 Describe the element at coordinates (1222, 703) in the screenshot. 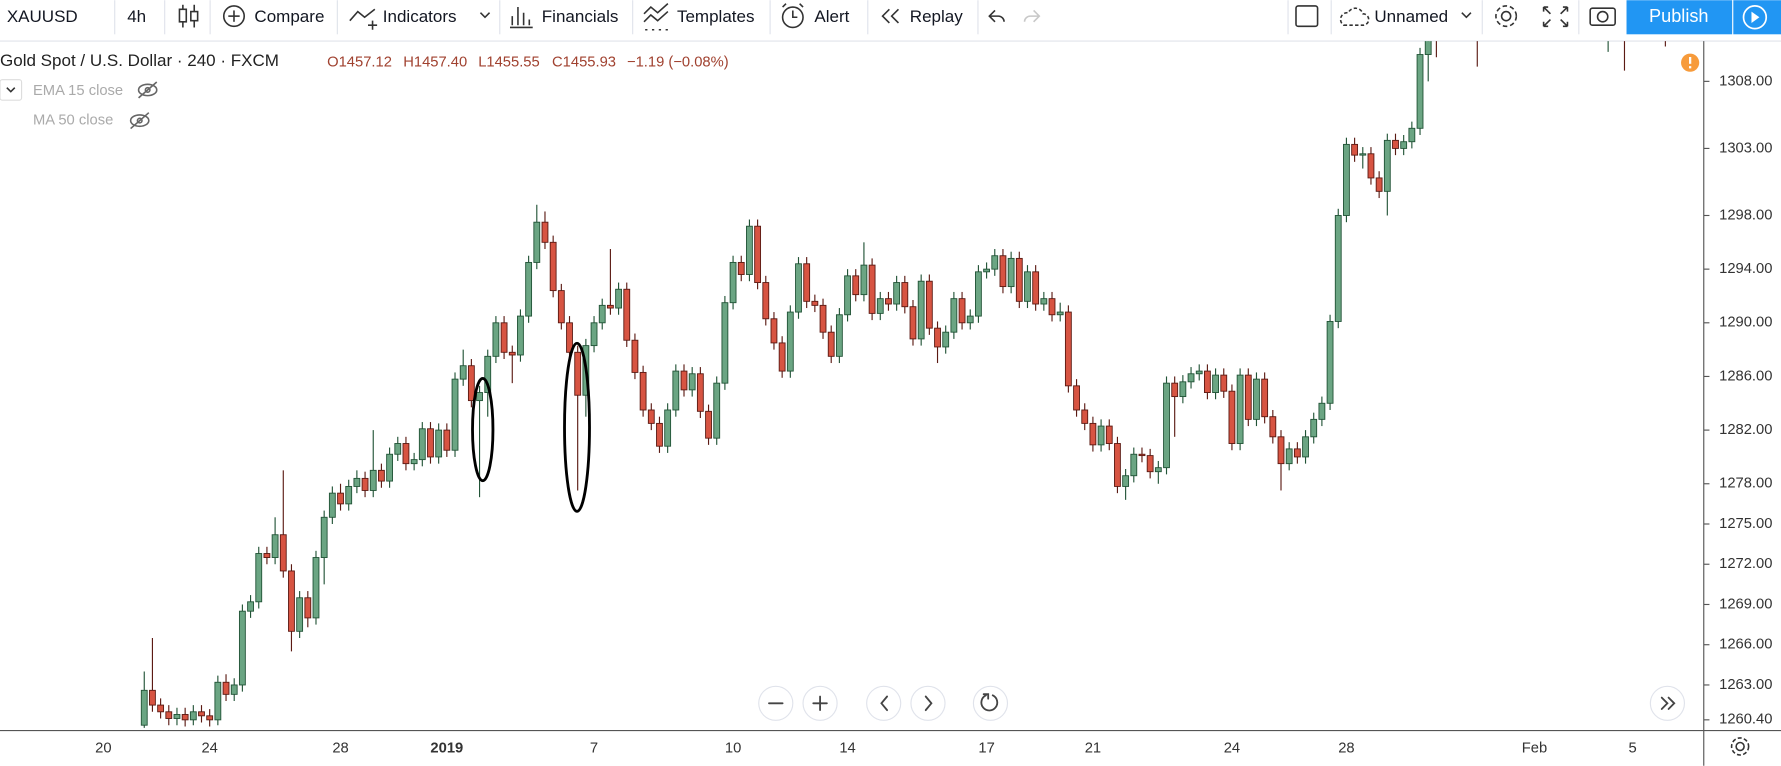

I see `nav-buttons` at that location.